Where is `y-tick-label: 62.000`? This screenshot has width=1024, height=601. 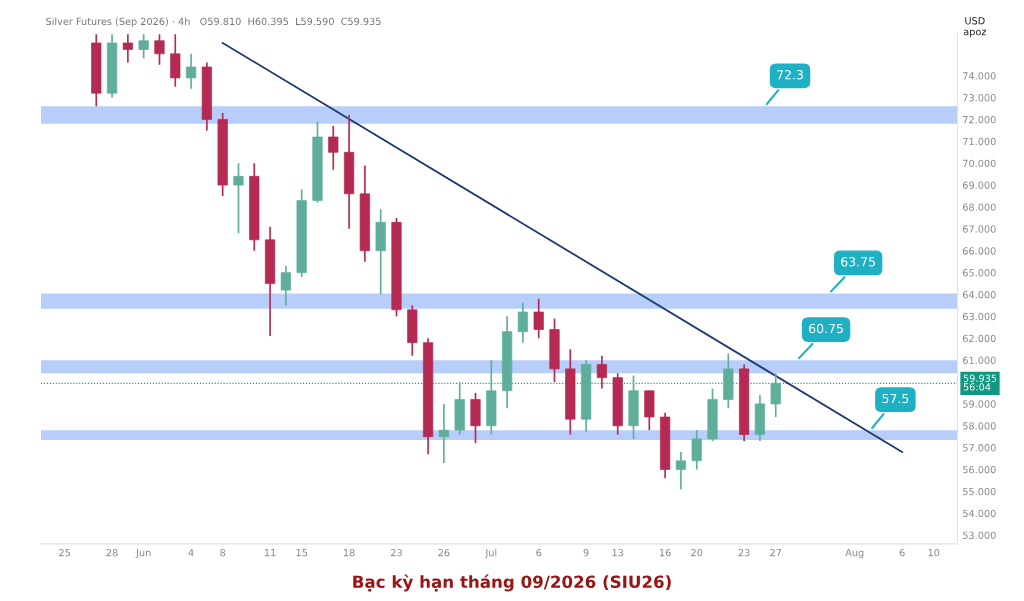 y-tick-label: 62.000 is located at coordinates (979, 338).